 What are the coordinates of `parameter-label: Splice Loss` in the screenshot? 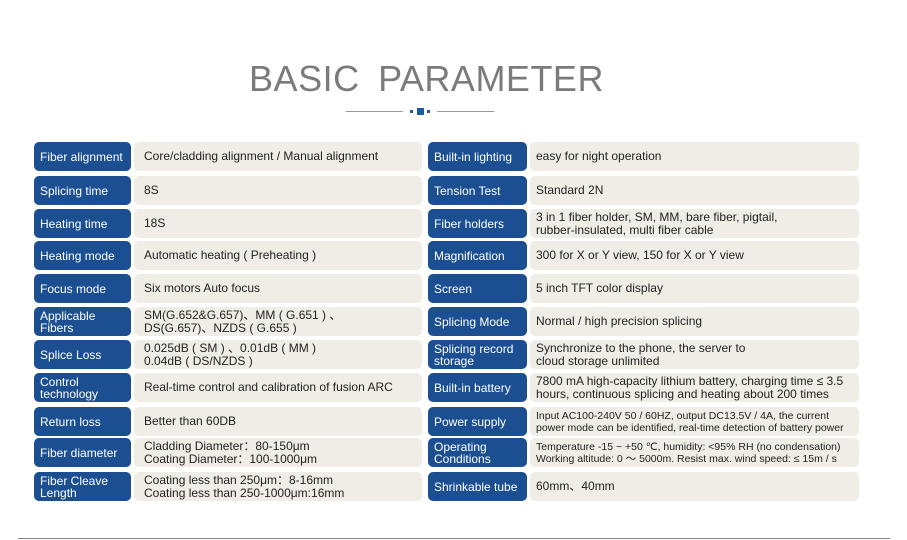 It's located at (82, 354).